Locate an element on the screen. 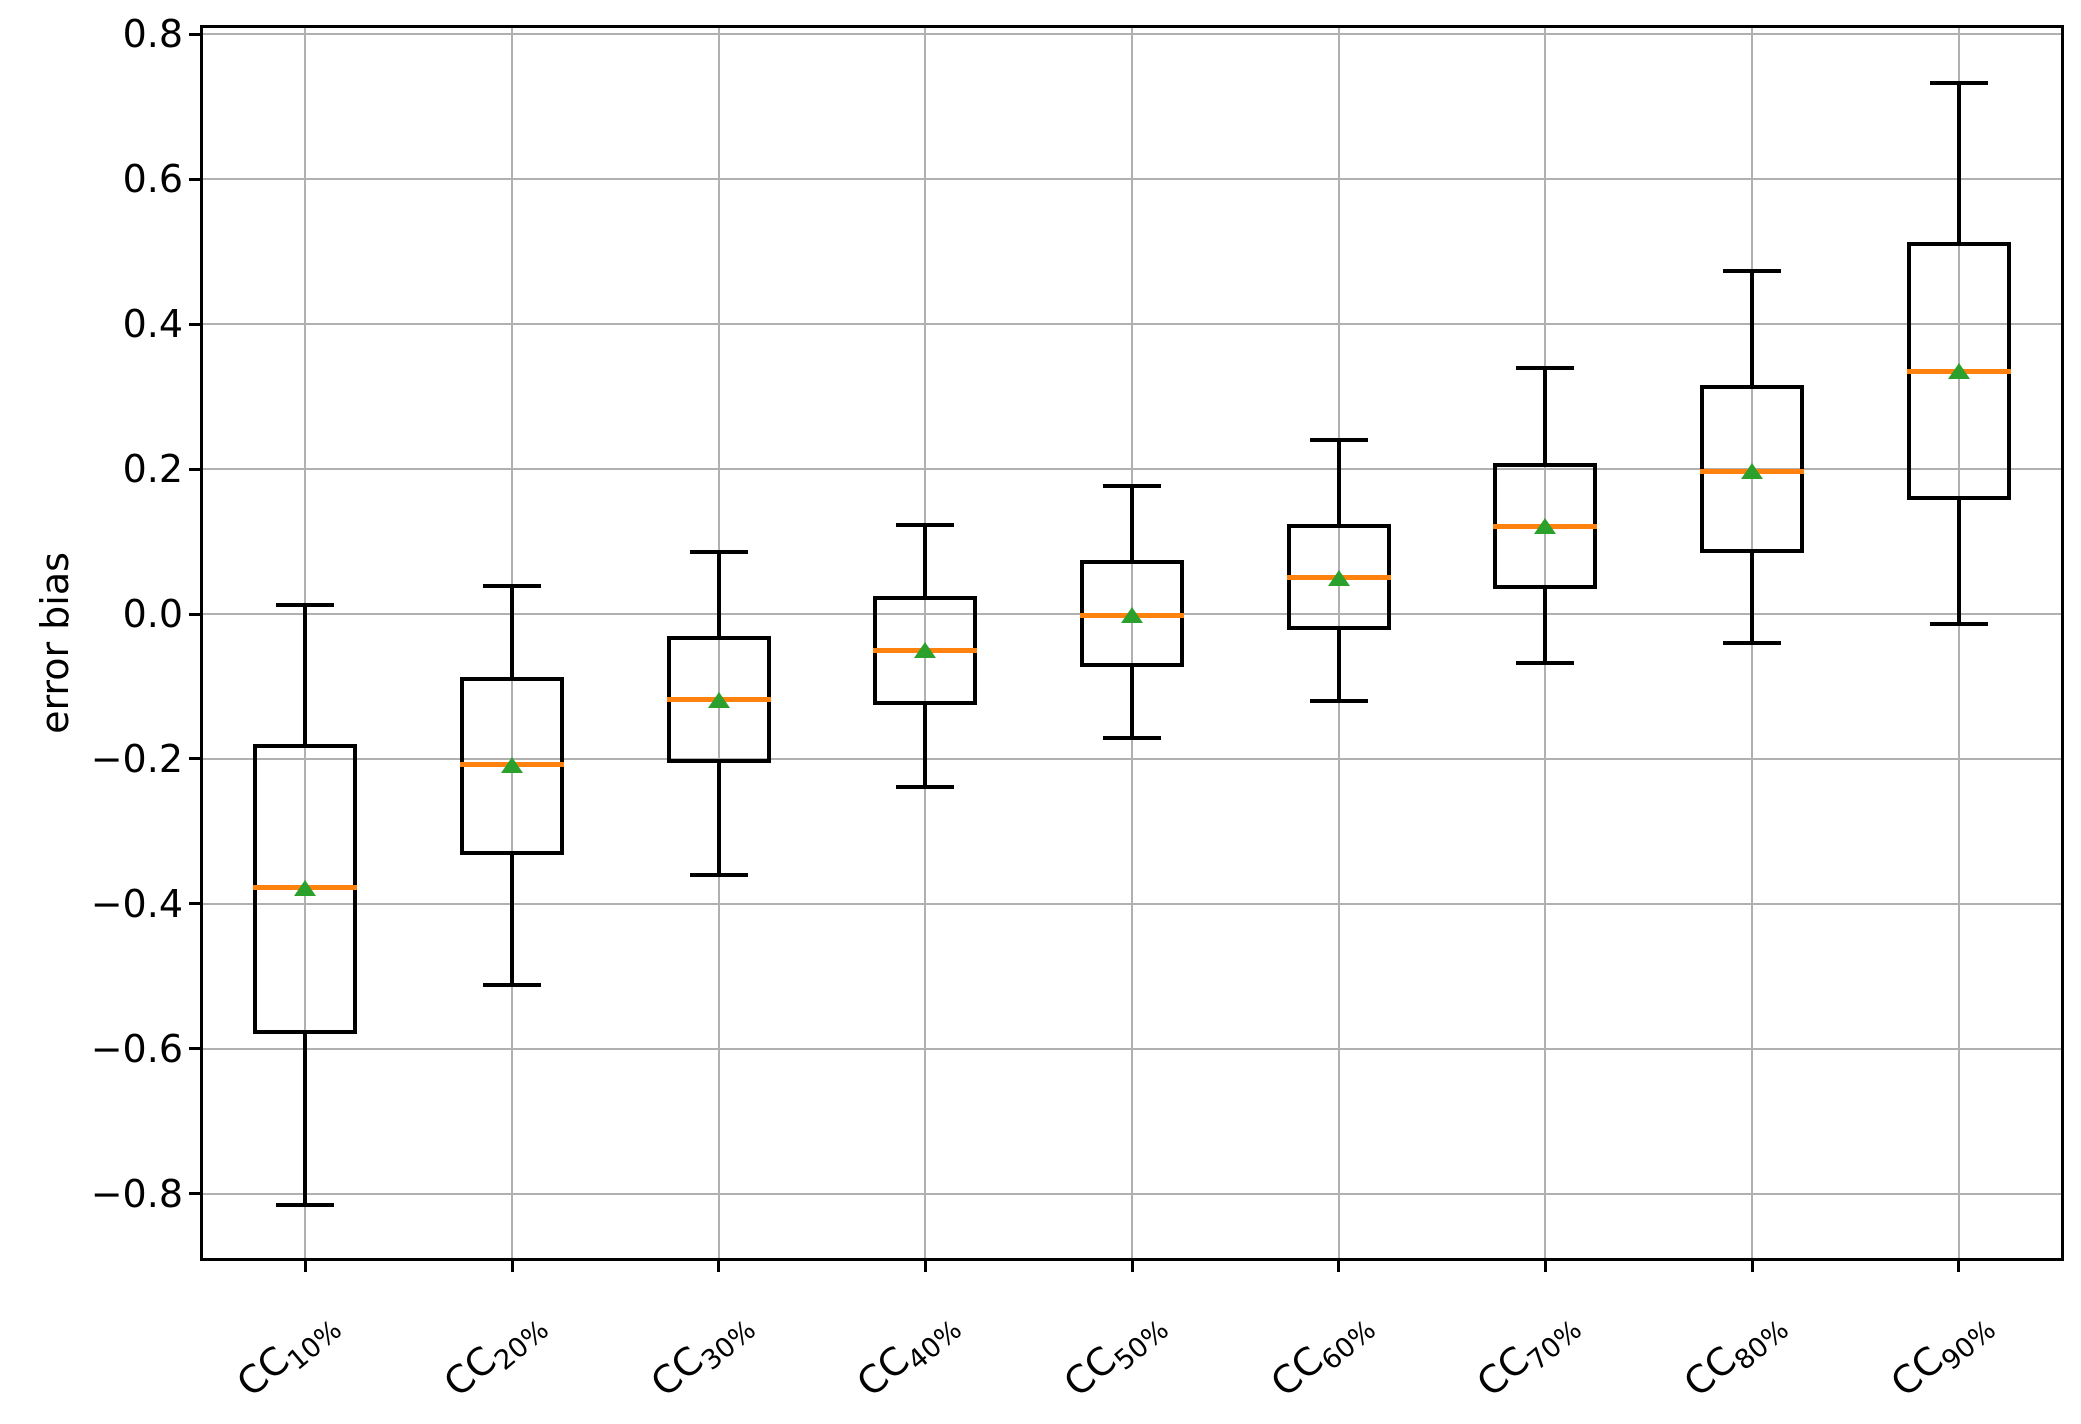 The height and width of the screenshot is (1424, 2081). y-tick-label: 0.8 is located at coordinates (152, 34).